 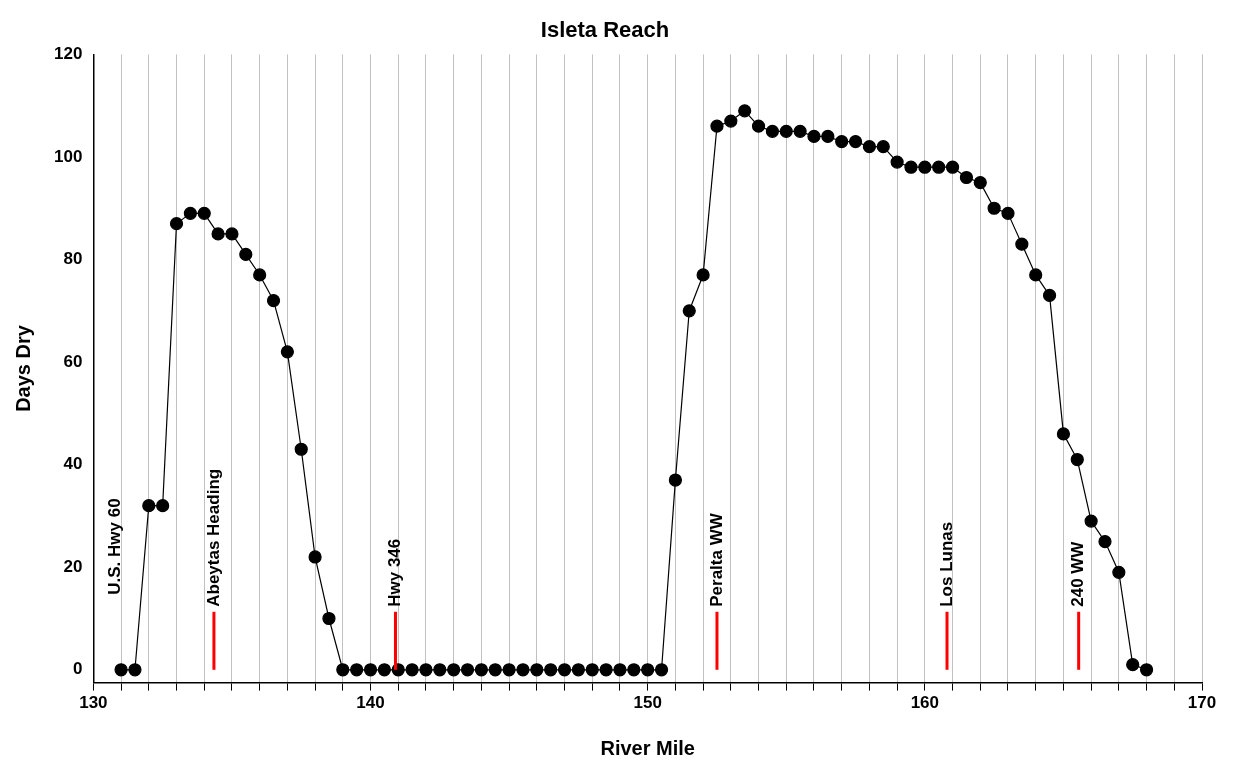 What do you see at coordinates (115, 546) in the screenshot?
I see `annotation: U.S. Hwy 60` at bounding box center [115, 546].